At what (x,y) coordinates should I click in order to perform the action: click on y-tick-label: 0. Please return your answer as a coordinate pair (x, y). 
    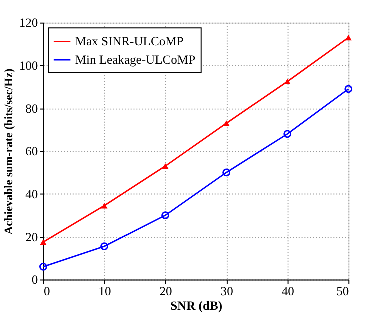
    Looking at the image, I should click on (35, 280).